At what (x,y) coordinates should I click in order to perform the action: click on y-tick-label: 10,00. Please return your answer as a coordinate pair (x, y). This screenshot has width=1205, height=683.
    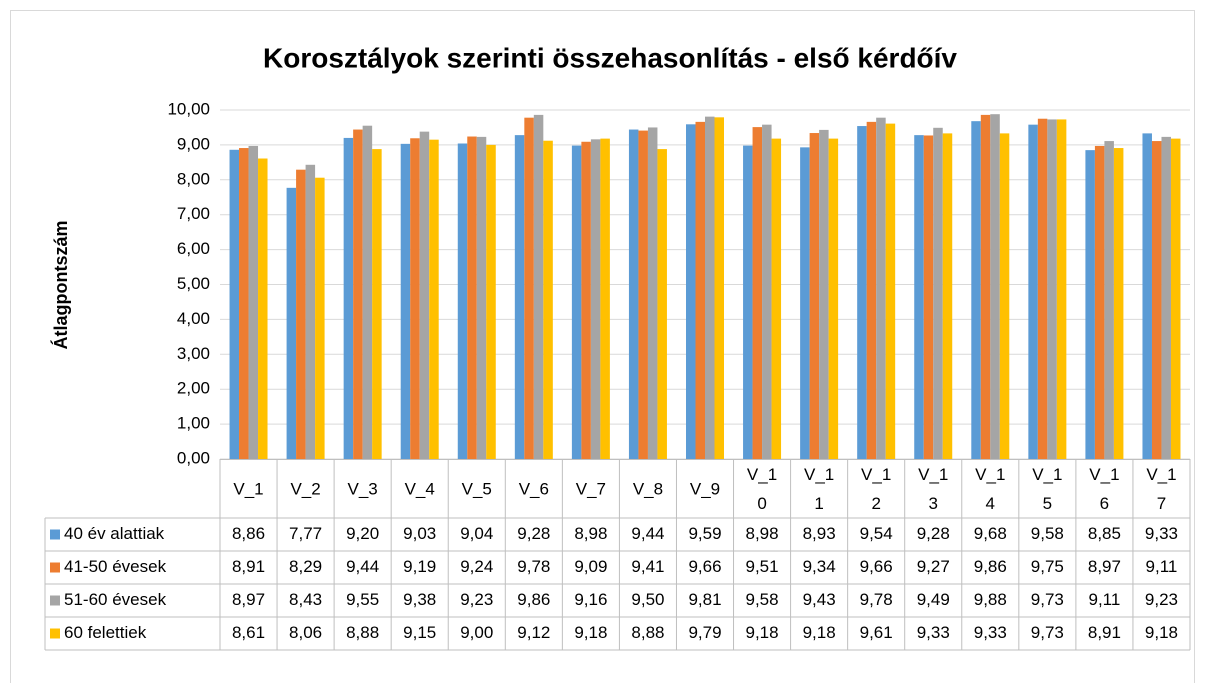
    Looking at the image, I should click on (188, 108).